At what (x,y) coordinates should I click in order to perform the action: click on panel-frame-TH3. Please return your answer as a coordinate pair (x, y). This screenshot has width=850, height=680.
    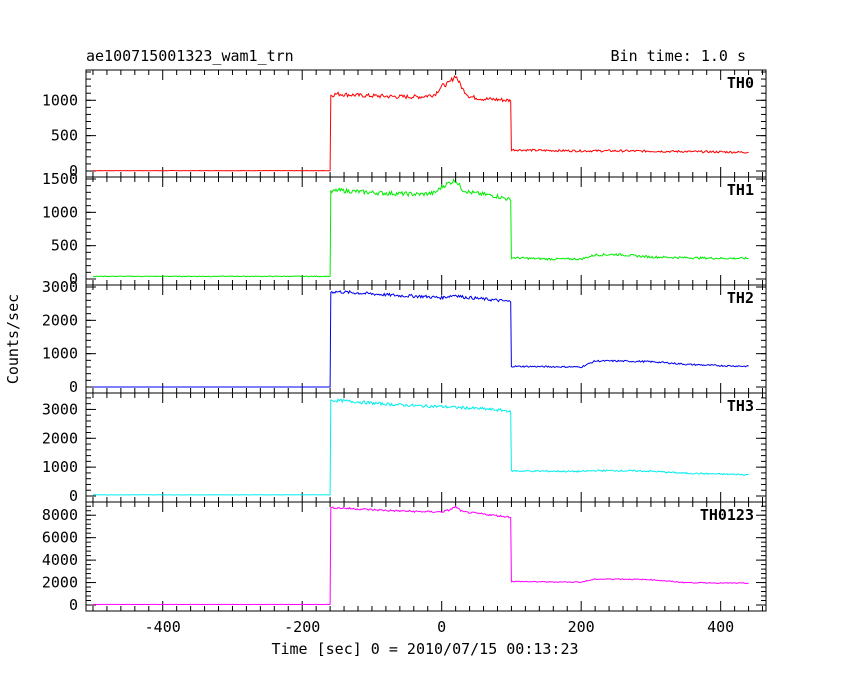
    Looking at the image, I should click on (426, 447).